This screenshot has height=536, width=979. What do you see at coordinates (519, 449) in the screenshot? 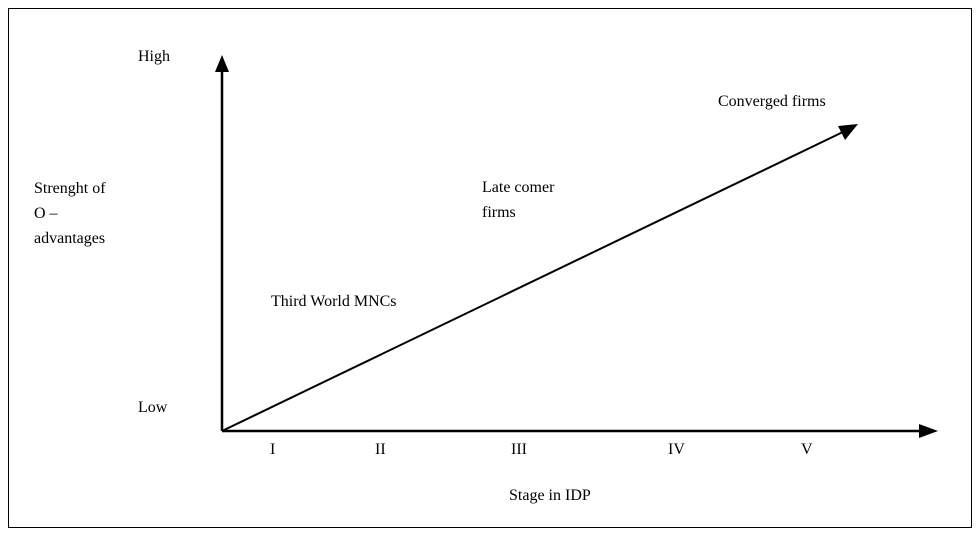
I see `stage-label-3: III` at bounding box center [519, 449].